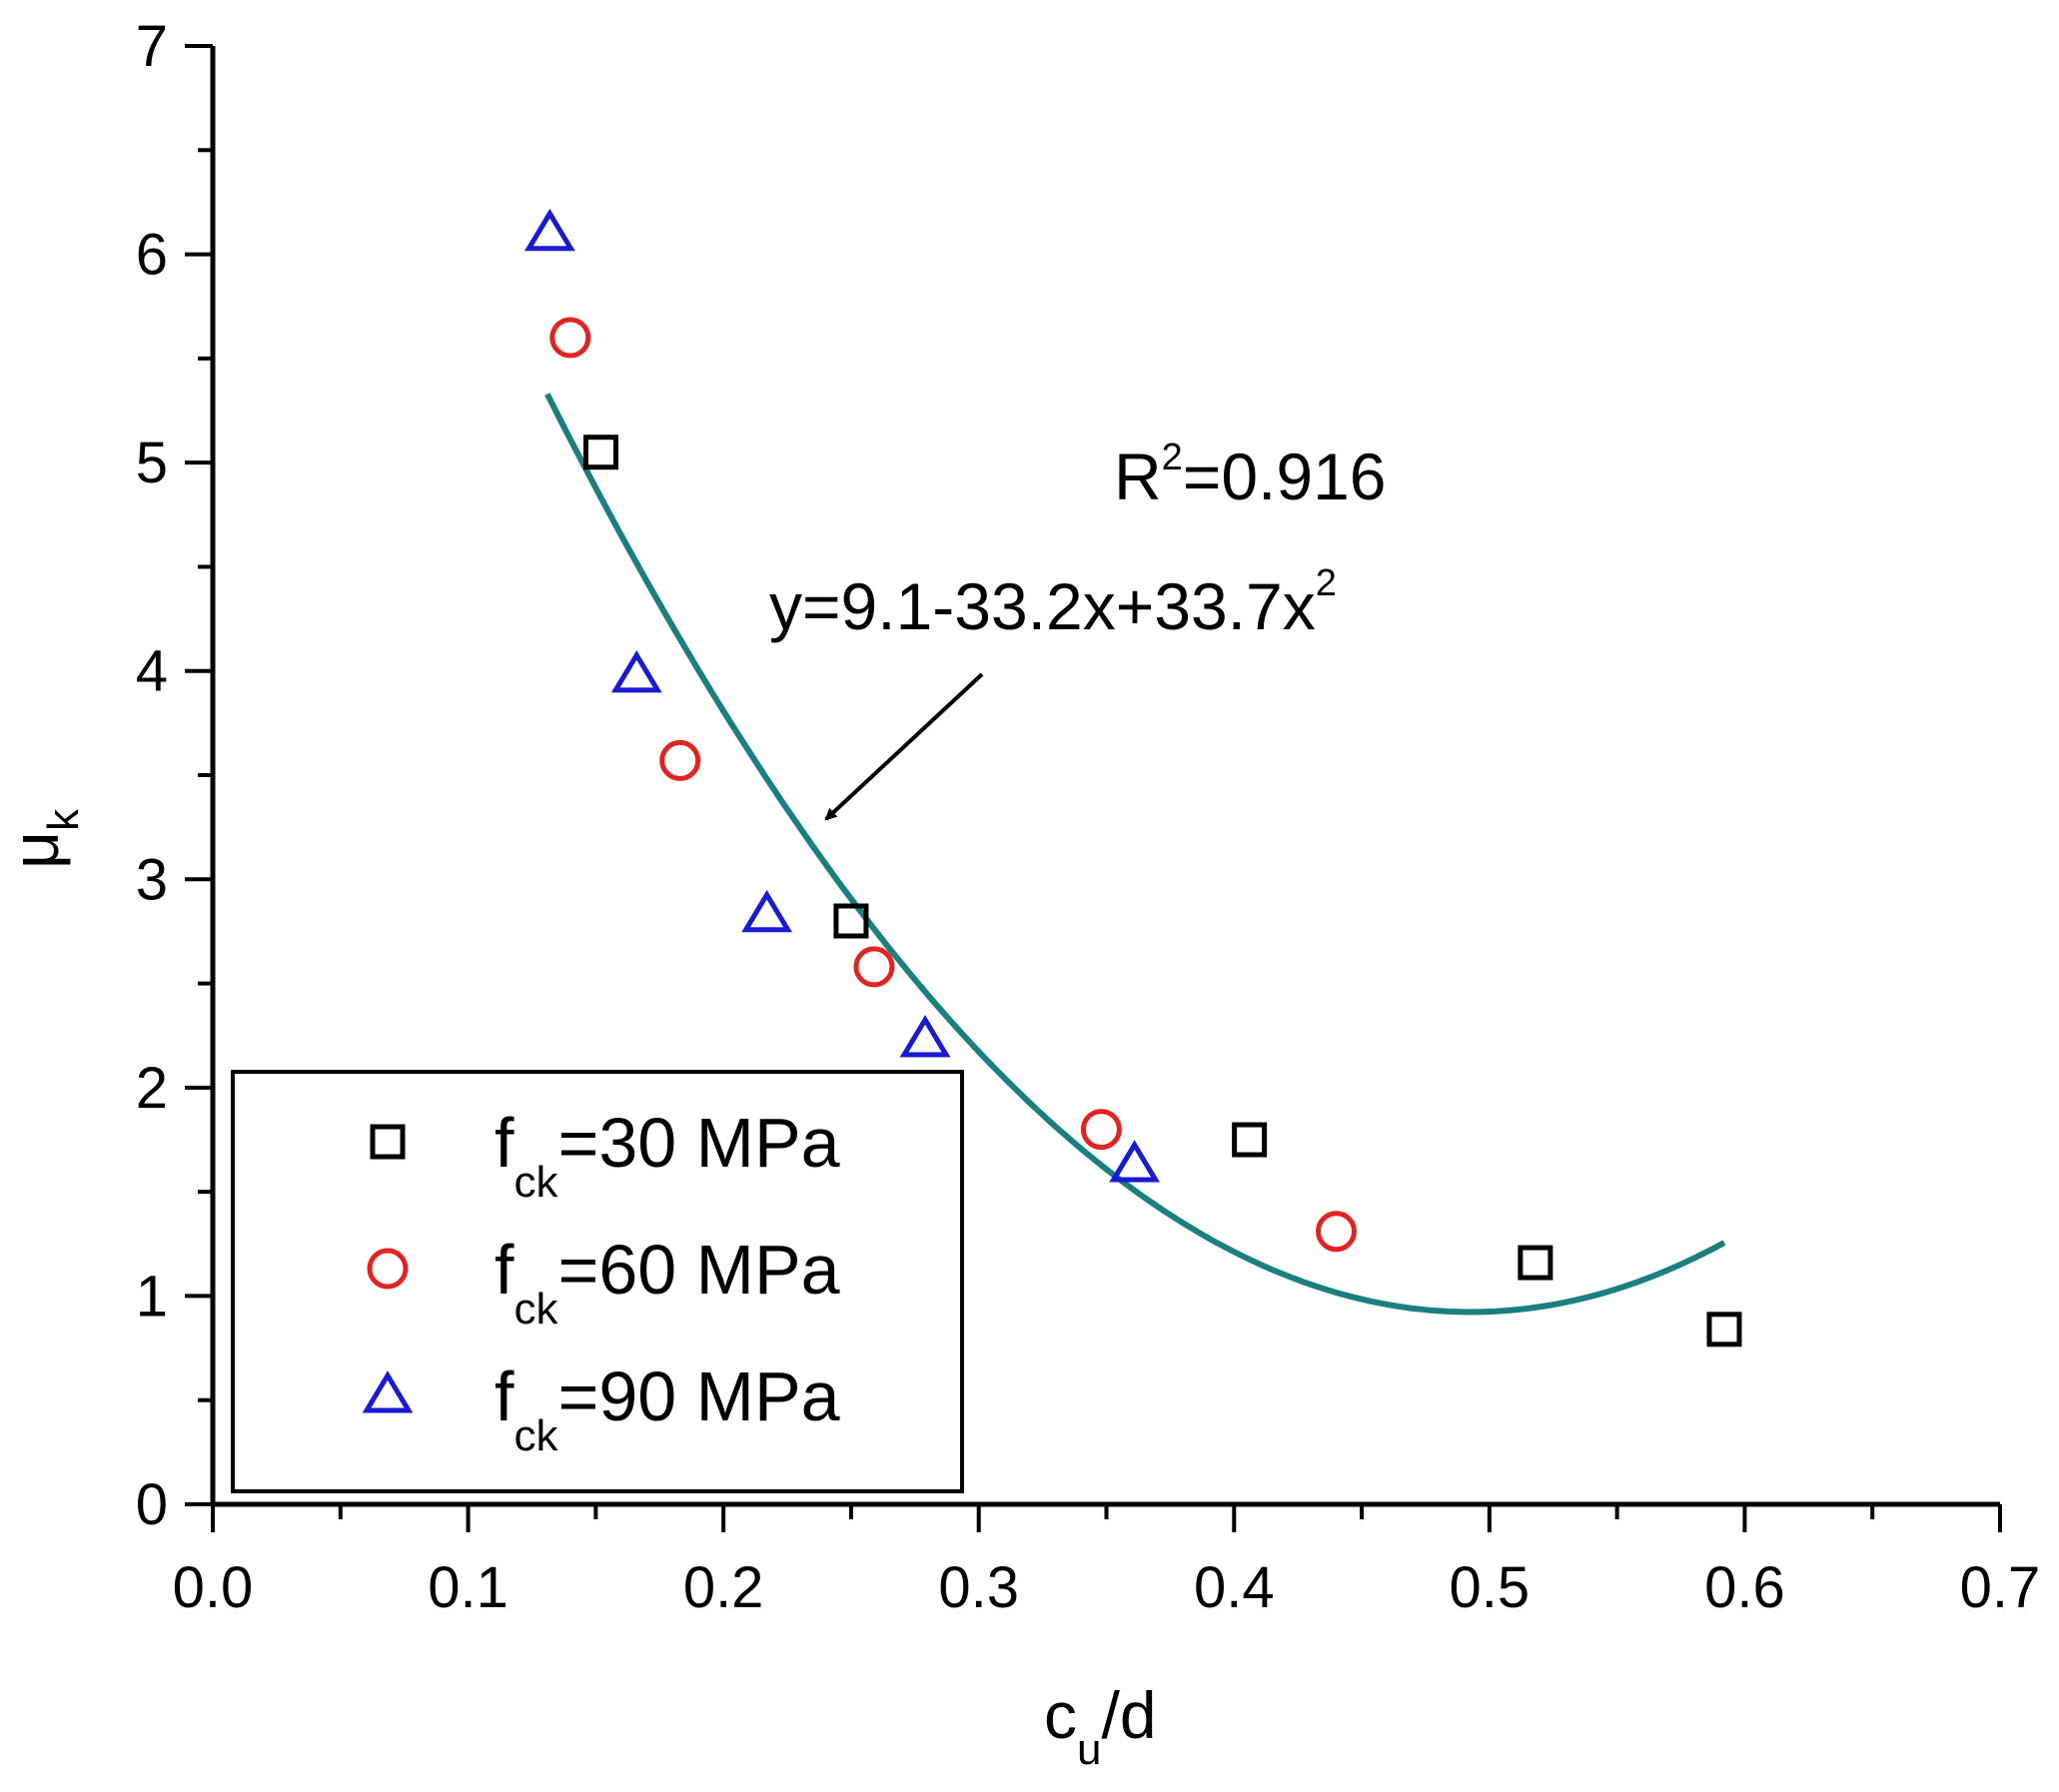 This screenshot has height=1792, width=2059. What do you see at coordinates (175, 775) in the screenshot?
I see `y-axis-ticks: 0 1 2 3 4 5 6 7` at bounding box center [175, 775].